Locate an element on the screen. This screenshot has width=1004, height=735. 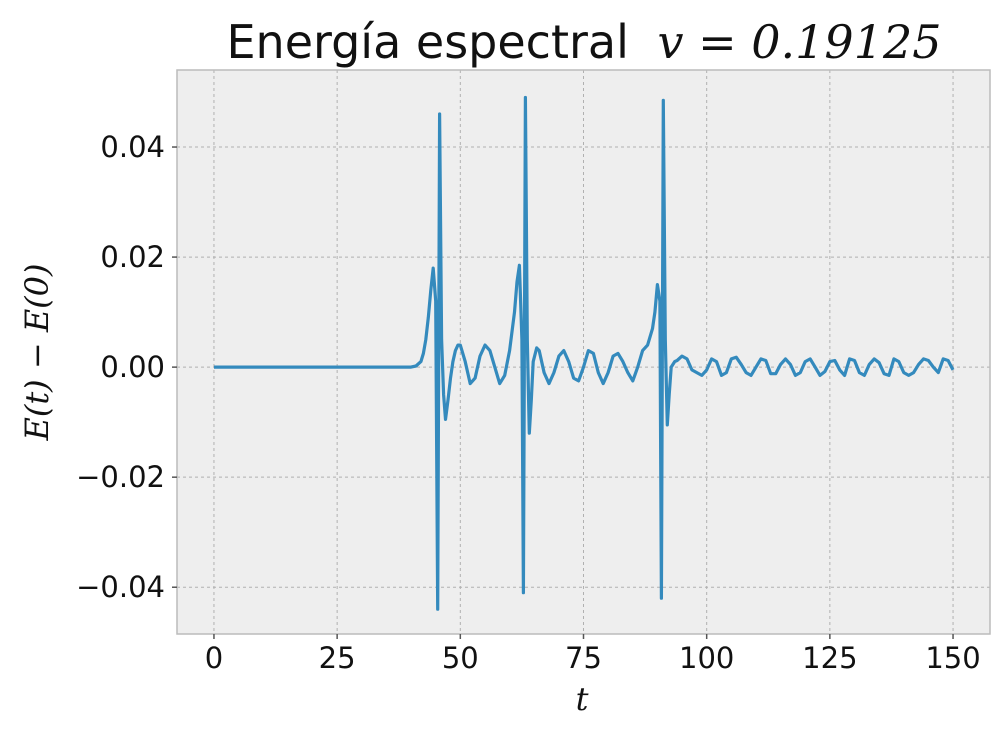
x-tick-label: 75 is located at coordinates (583, 658).